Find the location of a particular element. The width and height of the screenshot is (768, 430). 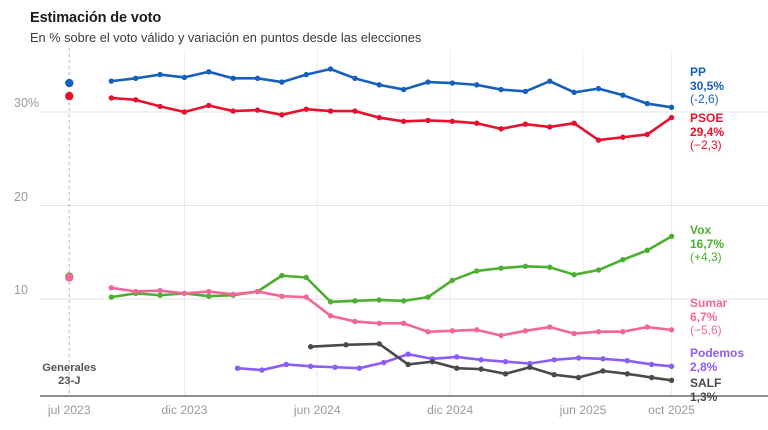

series-label-diff: (-2,6) is located at coordinates (704, 99).